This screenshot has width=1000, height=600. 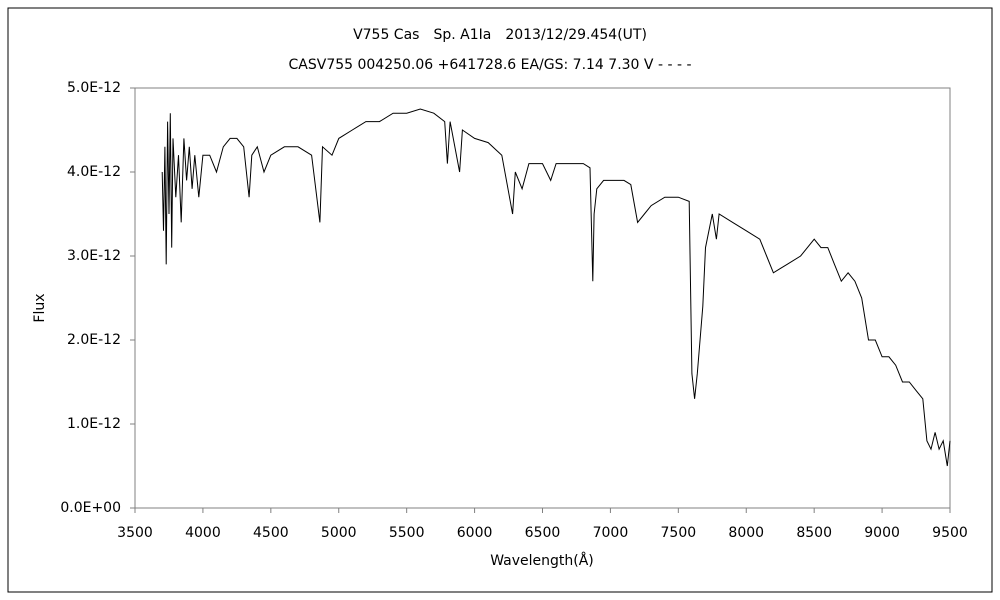 What do you see at coordinates (203, 533) in the screenshot?
I see `x-tick-label: 4000` at bounding box center [203, 533].